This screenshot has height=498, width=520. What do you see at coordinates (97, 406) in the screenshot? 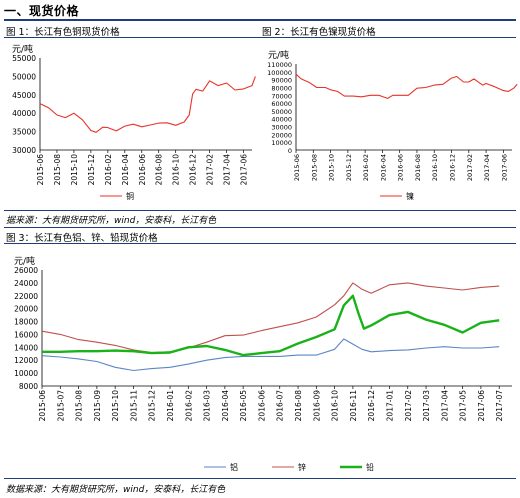
I see `x-tick-label: 2015-09` at bounding box center [97, 406].